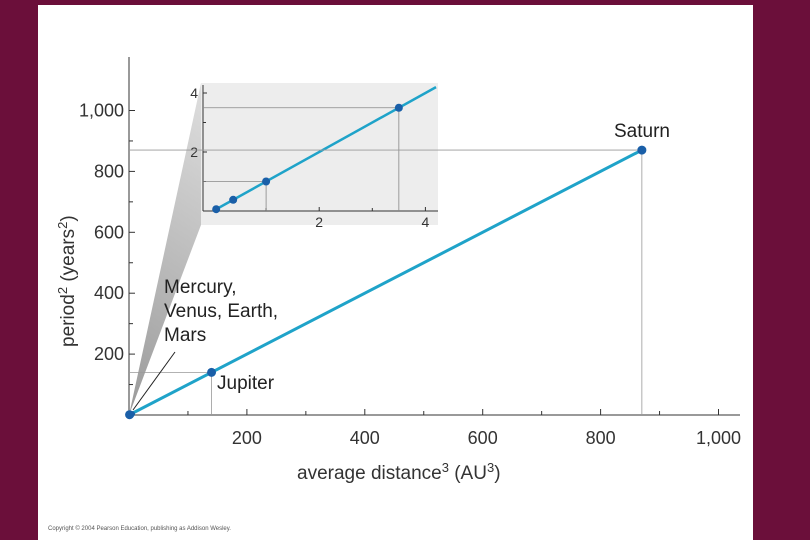 The width and height of the screenshot is (810, 540). I want to click on inset-x-tick-label: 2, so click(319, 222).